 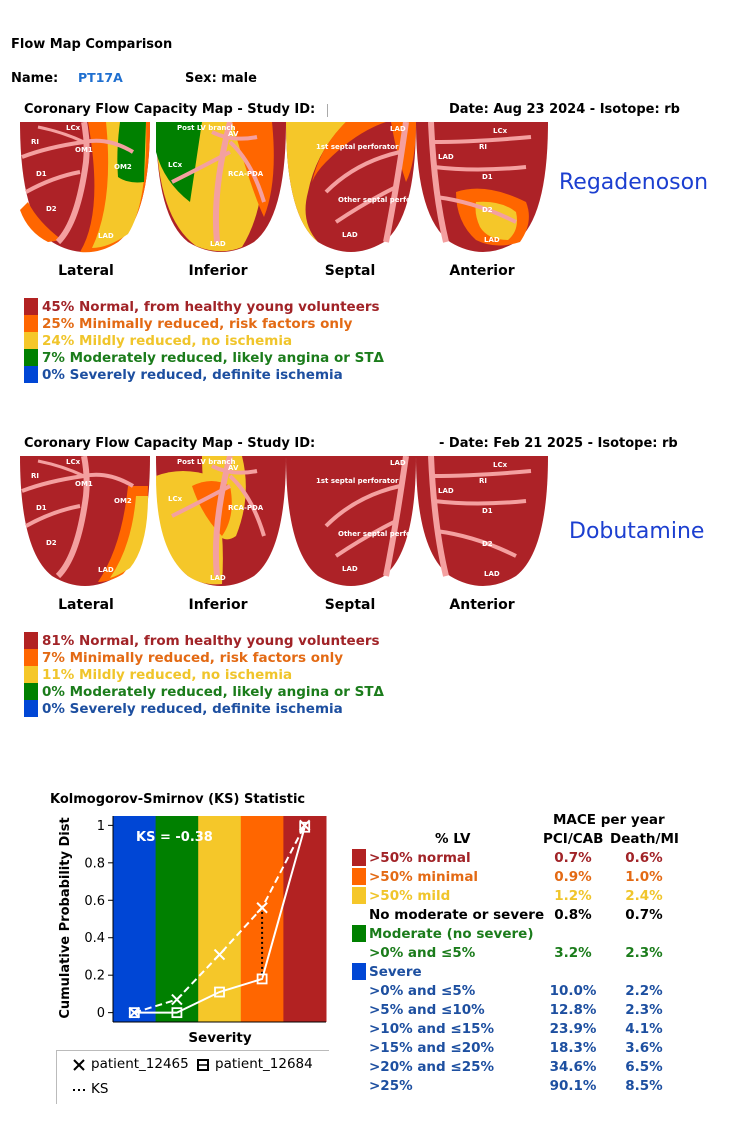 What do you see at coordinates (644, 857) in the screenshot?
I see `mace-row-death: 0.6%` at bounding box center [644, 857].